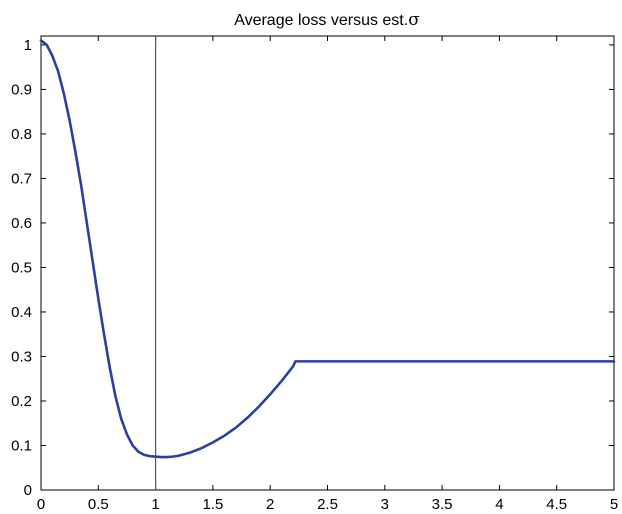  What do you see at coordinates (21, 312) in the screenshot?
I see `y-tick-label: 0.4` at bounding box center [21, 312].